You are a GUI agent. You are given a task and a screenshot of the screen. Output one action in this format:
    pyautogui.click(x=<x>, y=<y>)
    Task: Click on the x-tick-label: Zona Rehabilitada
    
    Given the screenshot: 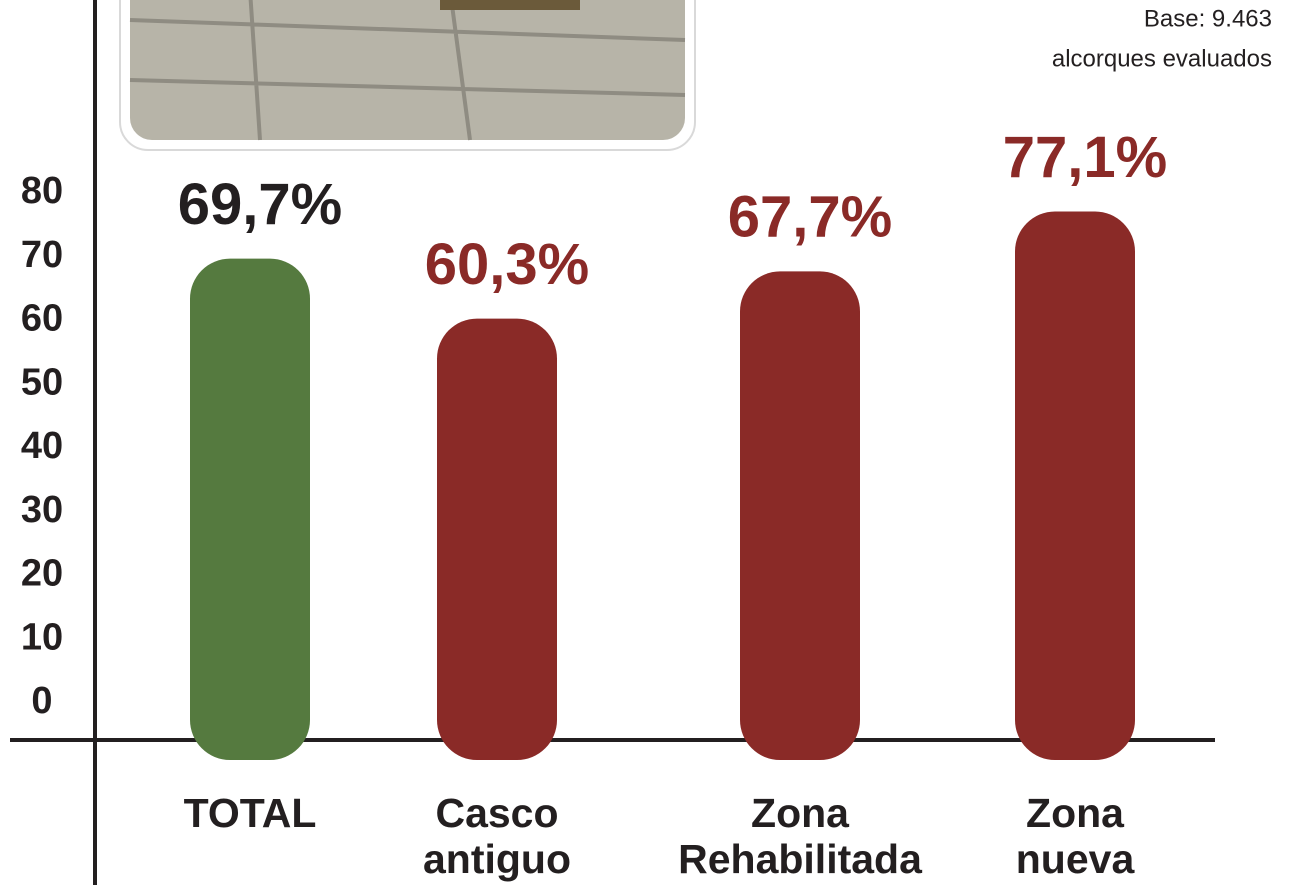 What is the action you would take?
    pyautogui.click(x=800, y=836)
    